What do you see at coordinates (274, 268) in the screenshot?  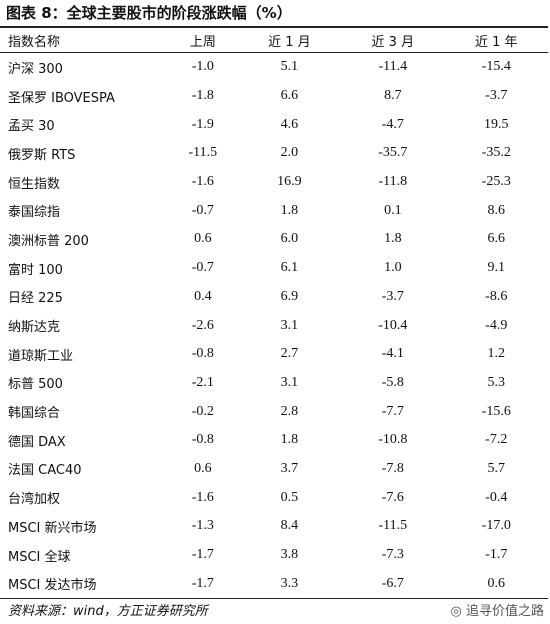 I see `row: 富时 100 -0.7 6.1 1.0 9.1` at bounding box center [274, 268].